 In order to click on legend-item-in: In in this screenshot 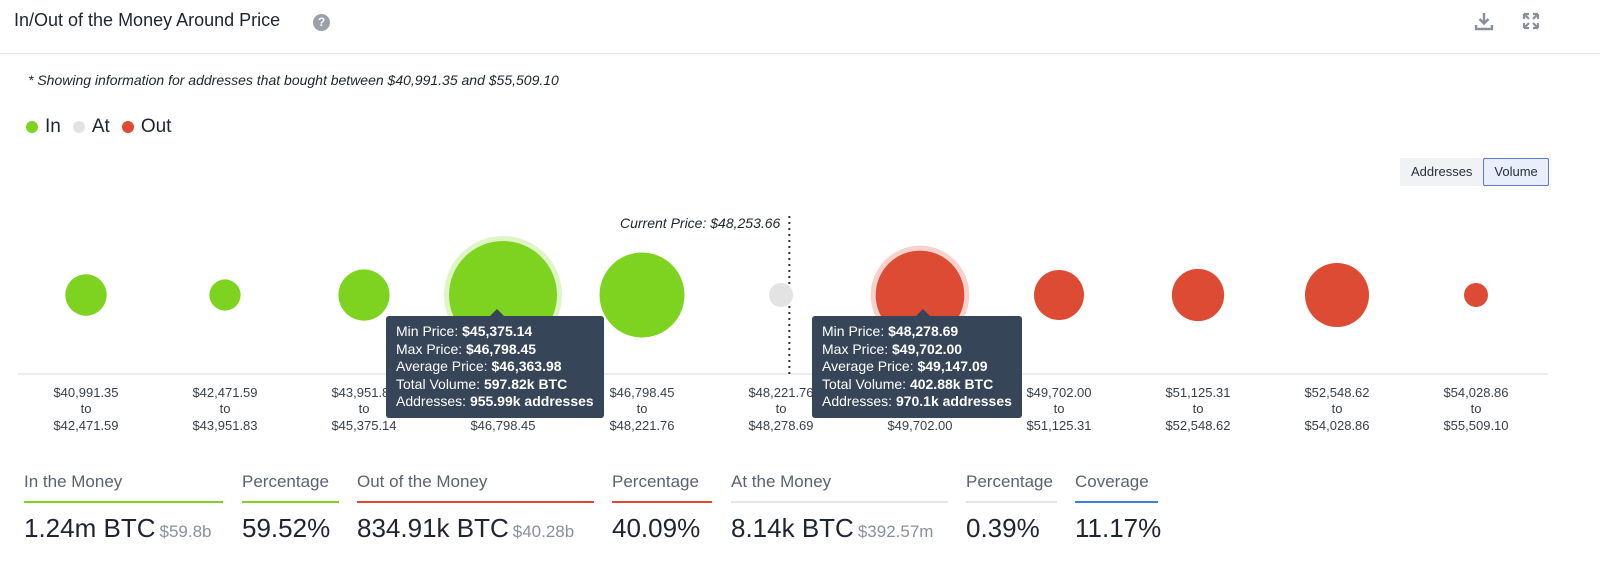, I will do `click(43, 127)`.